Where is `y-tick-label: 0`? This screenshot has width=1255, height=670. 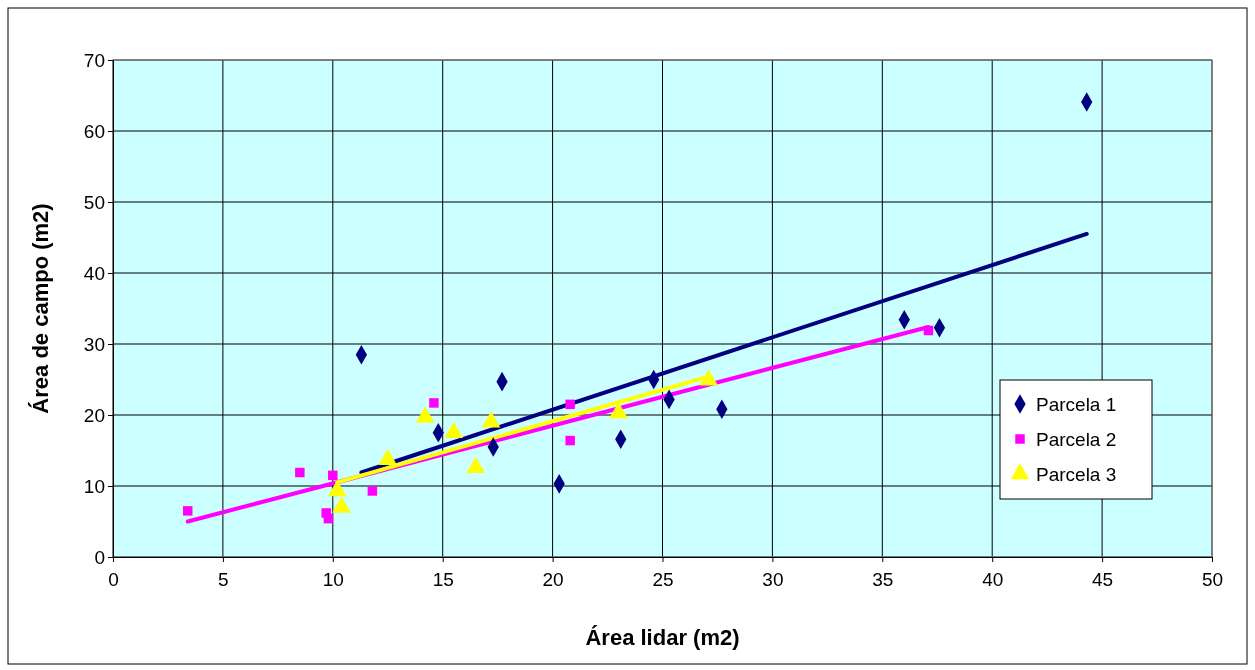
y-tick-label: 0 is located at coordinates (99, 557).